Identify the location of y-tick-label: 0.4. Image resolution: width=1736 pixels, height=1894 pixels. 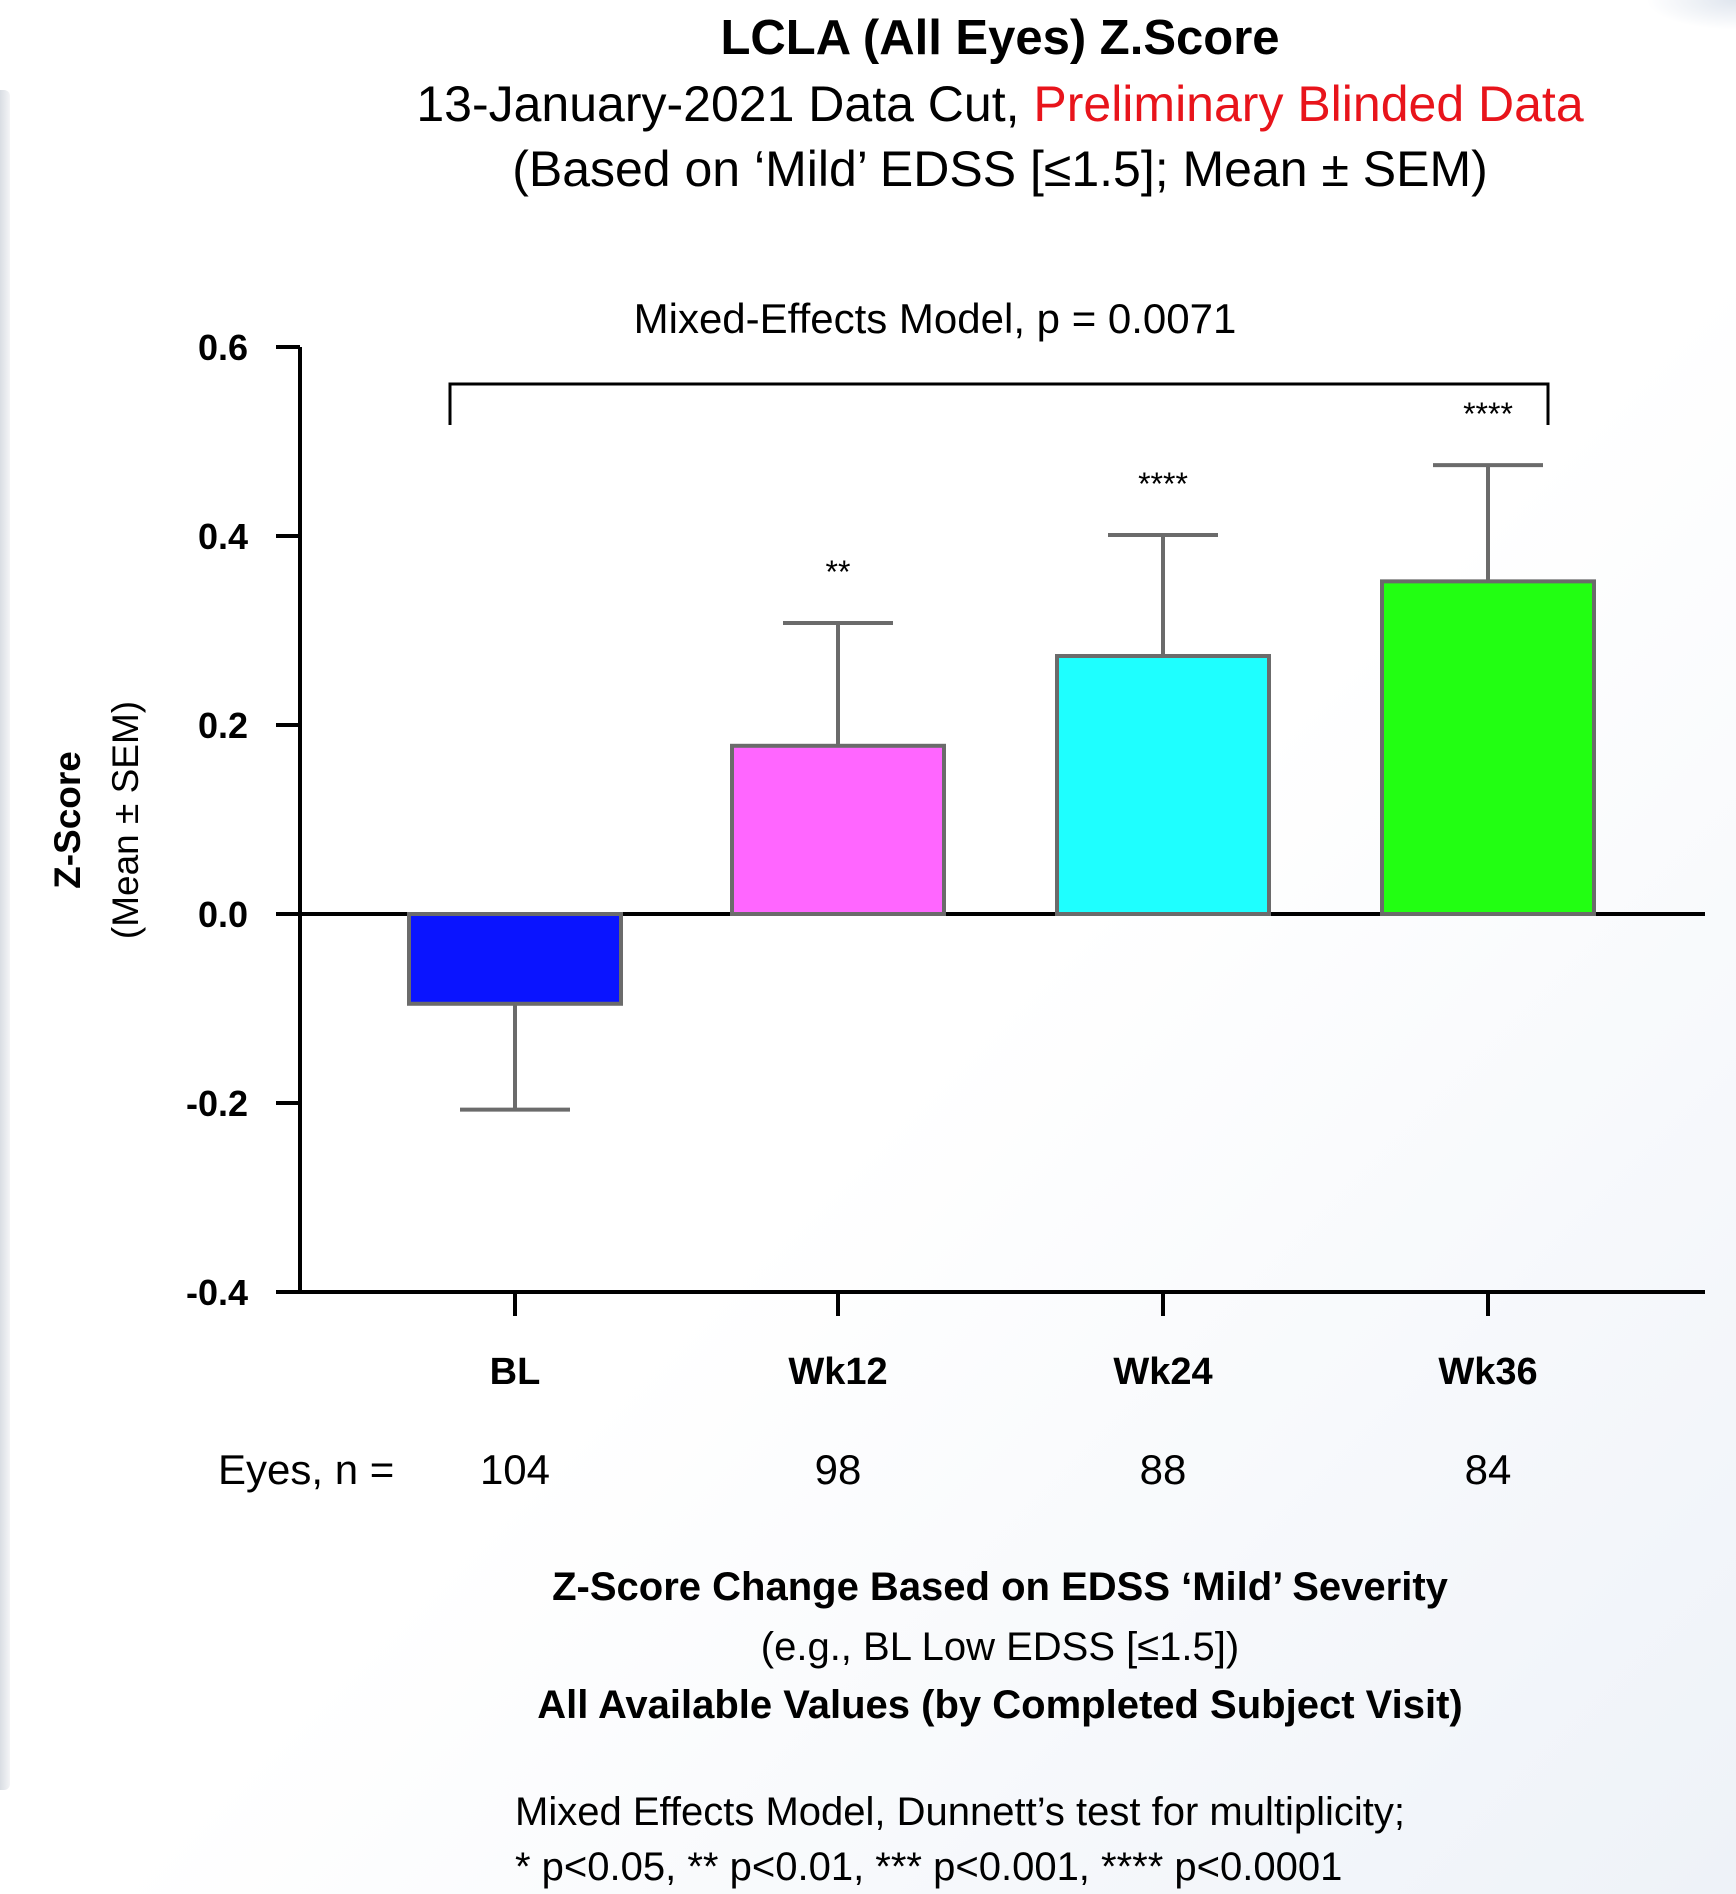
(223, 536).